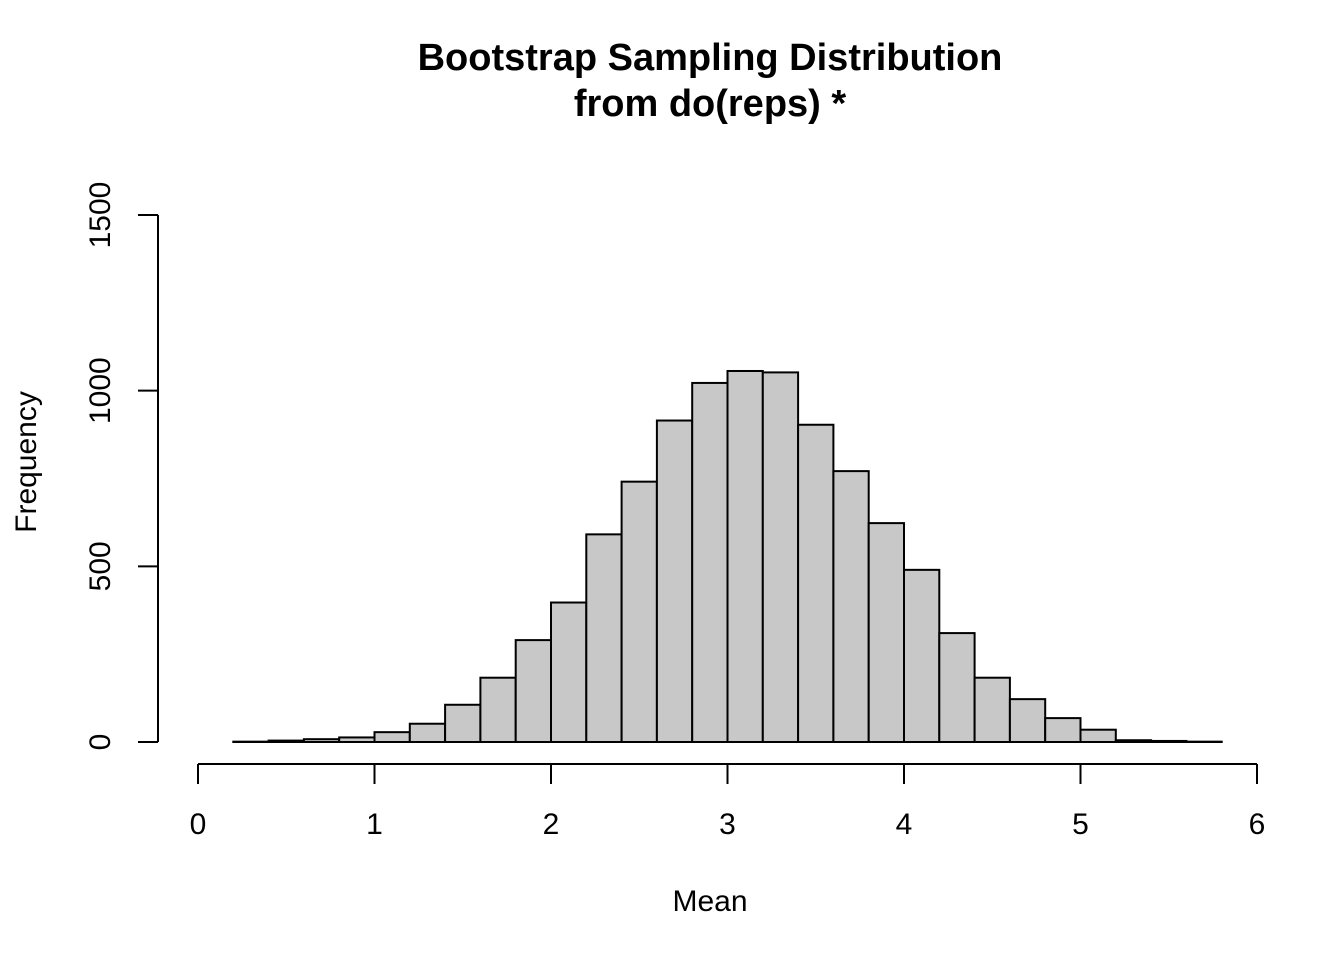 The image size is (1344, 960). What do you see at coordinates (1080, 824) in the screenshot?
I see `x-tick-label: 5` at bounding box center [1080, 824].